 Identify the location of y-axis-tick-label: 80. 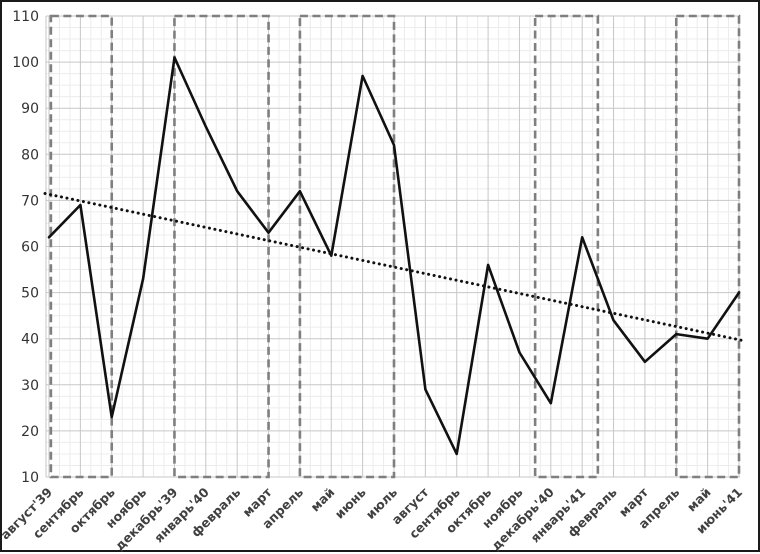
(30, 155).